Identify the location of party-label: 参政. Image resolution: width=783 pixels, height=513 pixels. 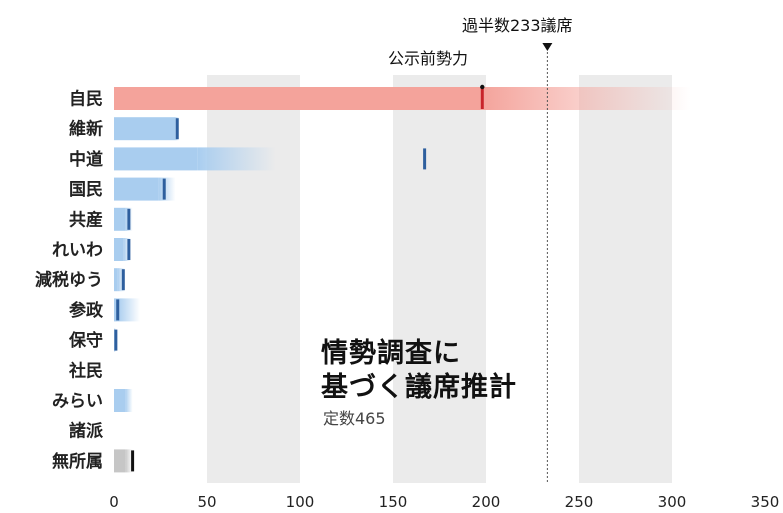
(86, 310).